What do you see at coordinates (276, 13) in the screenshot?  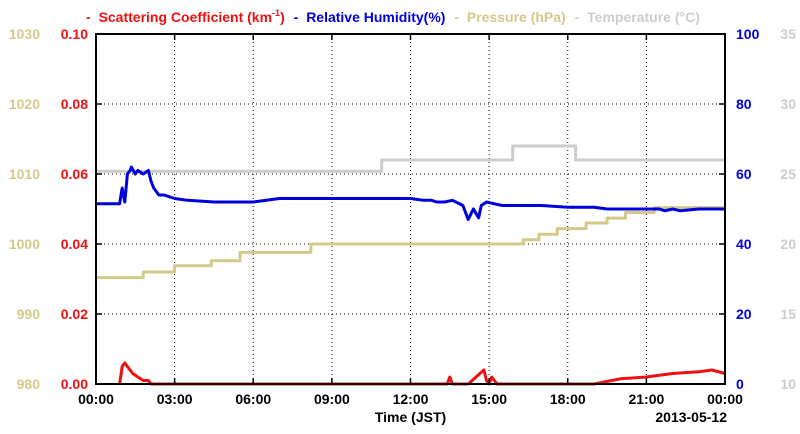 I see `legend-scattering-sup: -1` at bounding box center [276, 13].